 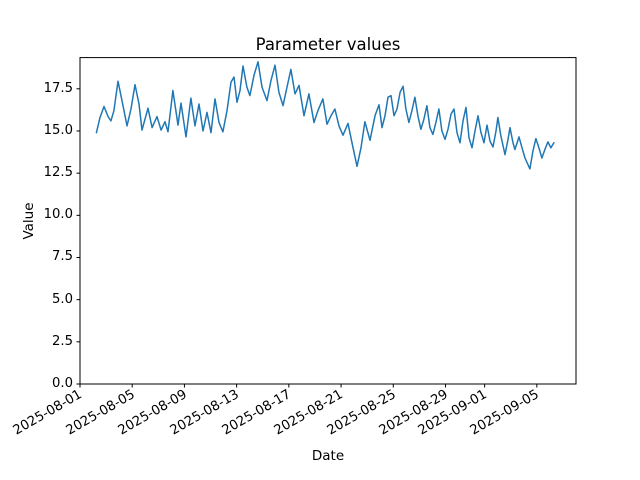 I want to click on y-tick-label: 7.5, so click(x=62, y=257).